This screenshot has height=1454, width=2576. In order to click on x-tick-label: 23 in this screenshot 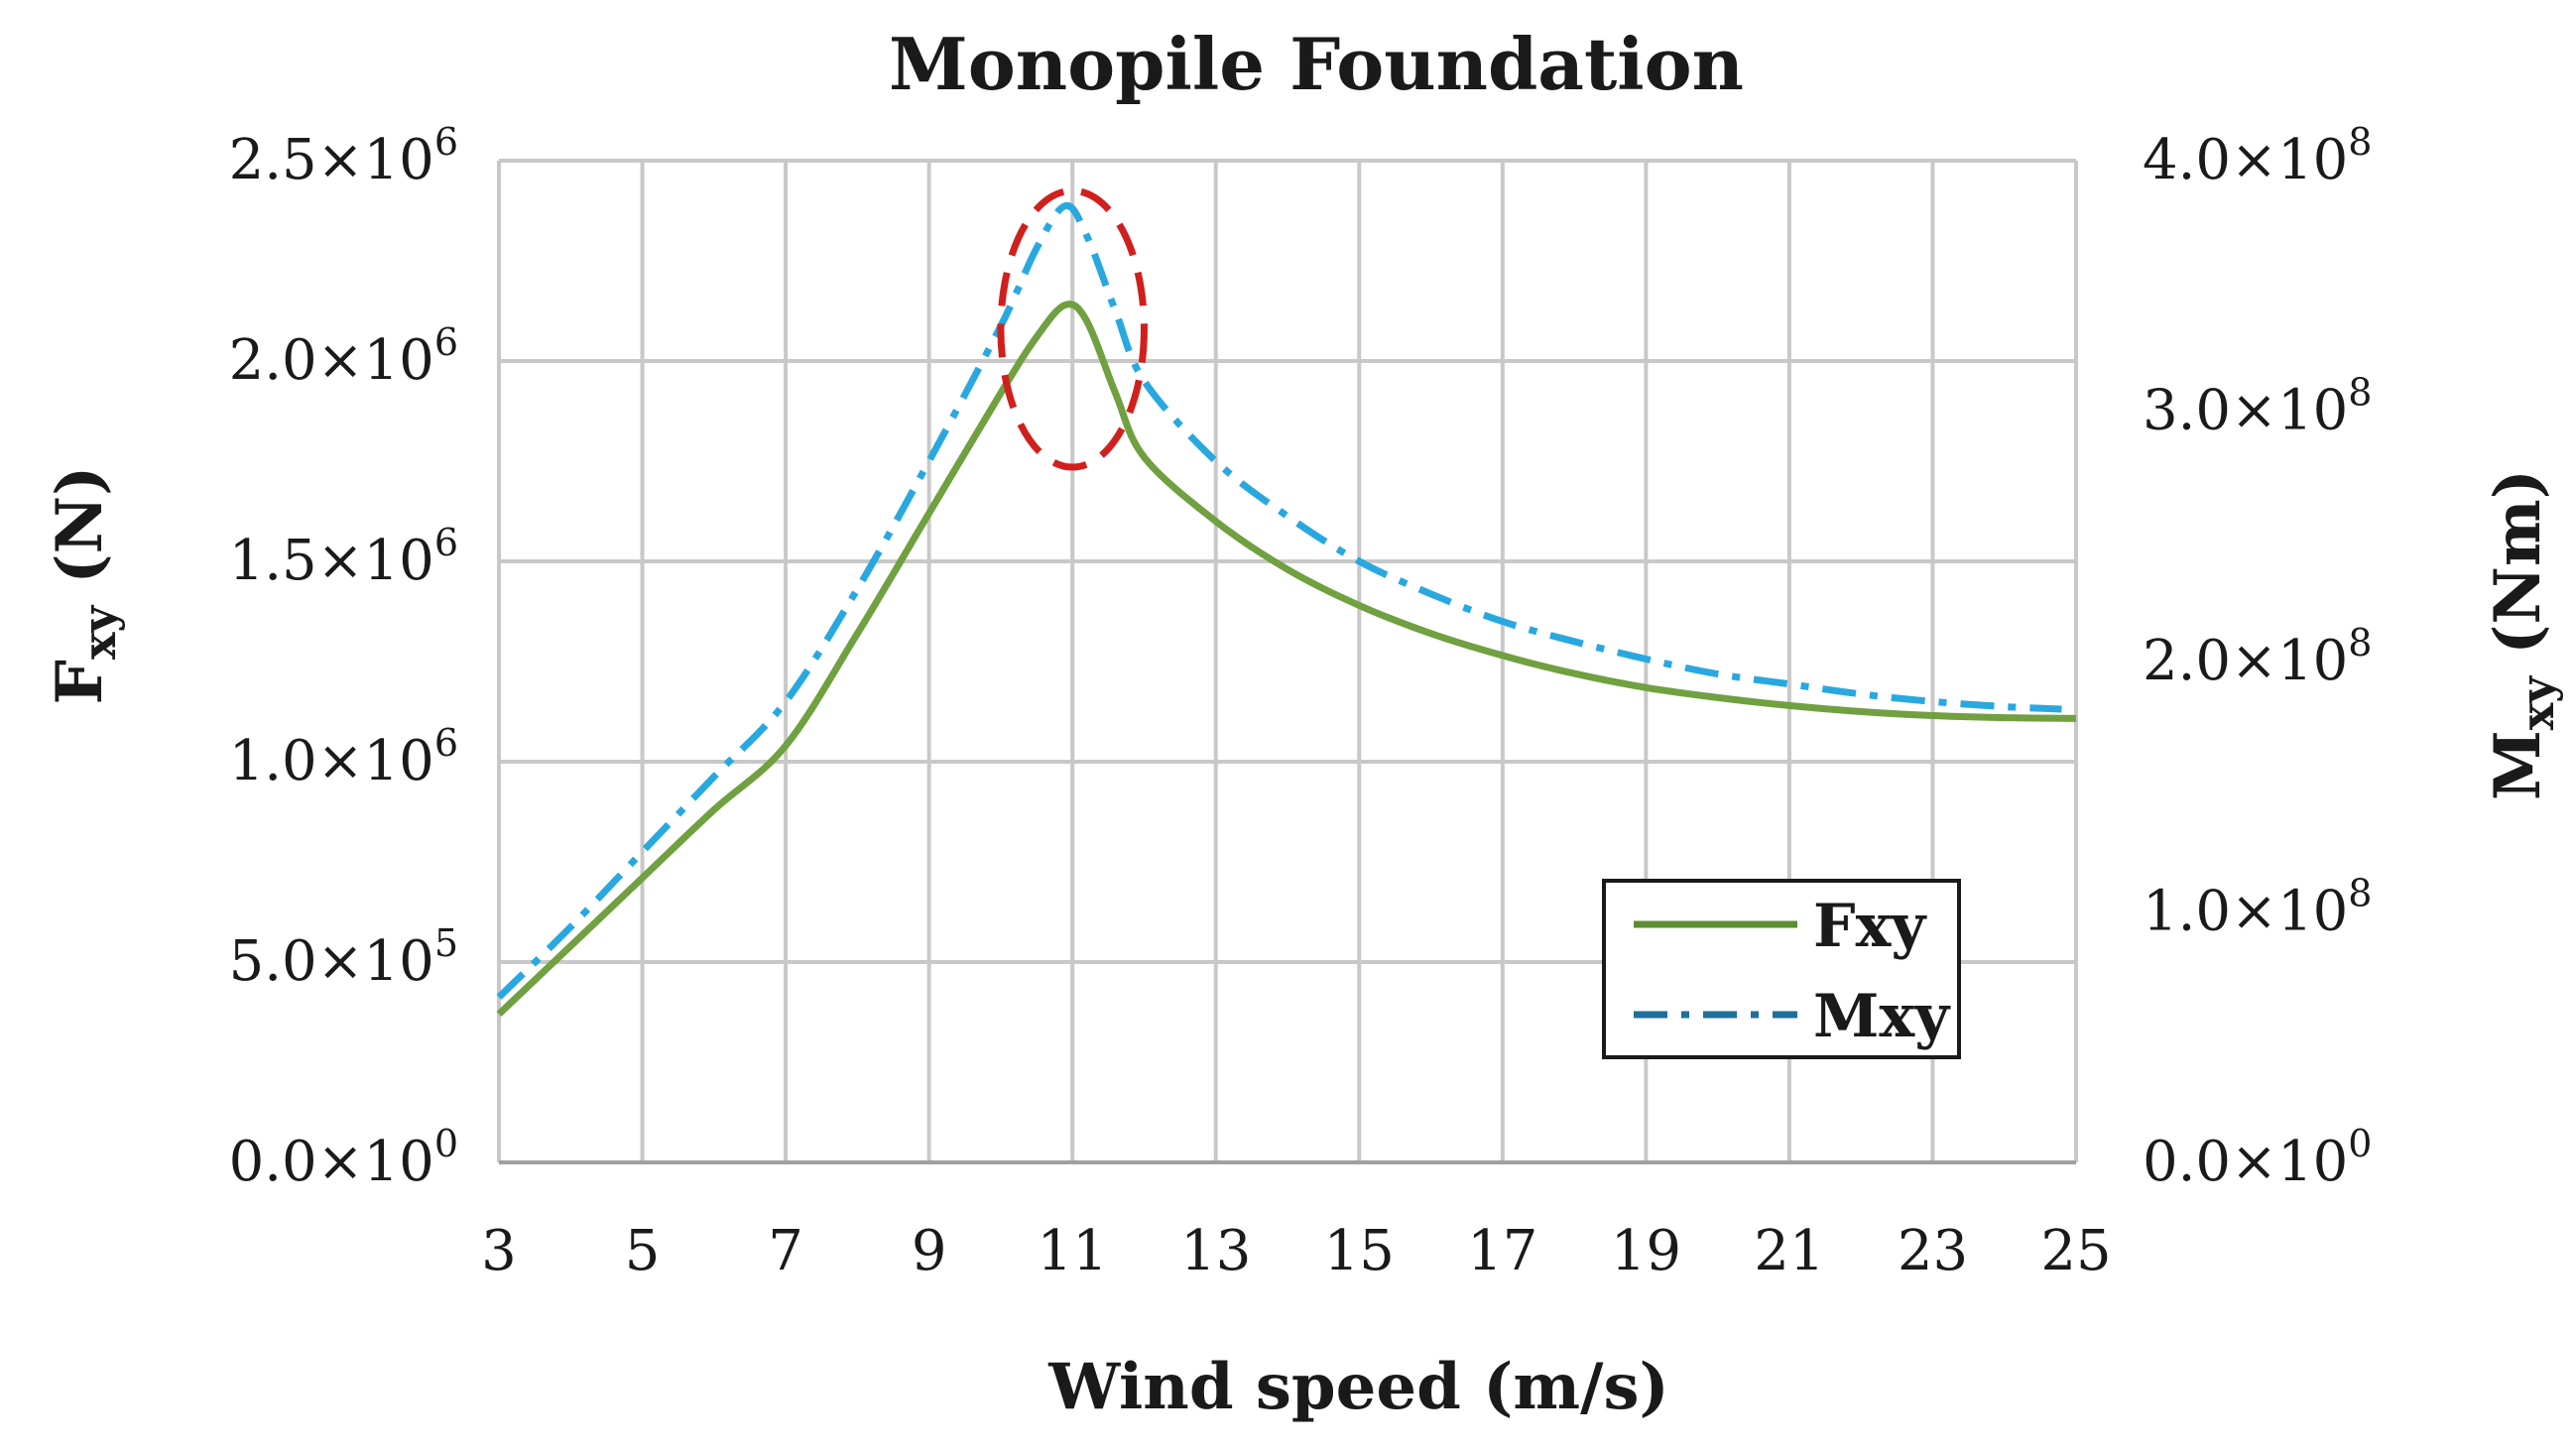, I will do `click(1933, 1251)`.